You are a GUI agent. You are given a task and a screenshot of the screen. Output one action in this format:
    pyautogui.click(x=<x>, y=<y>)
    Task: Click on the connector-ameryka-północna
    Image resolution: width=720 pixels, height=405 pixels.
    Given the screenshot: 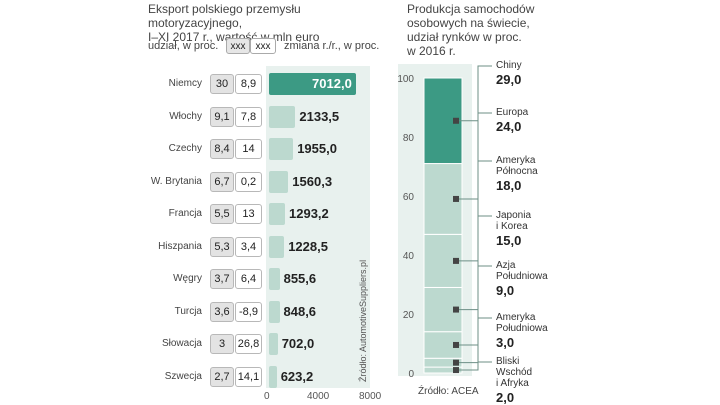 What is the action you would take?
    pyautogui.click(x=475, y=211)
    